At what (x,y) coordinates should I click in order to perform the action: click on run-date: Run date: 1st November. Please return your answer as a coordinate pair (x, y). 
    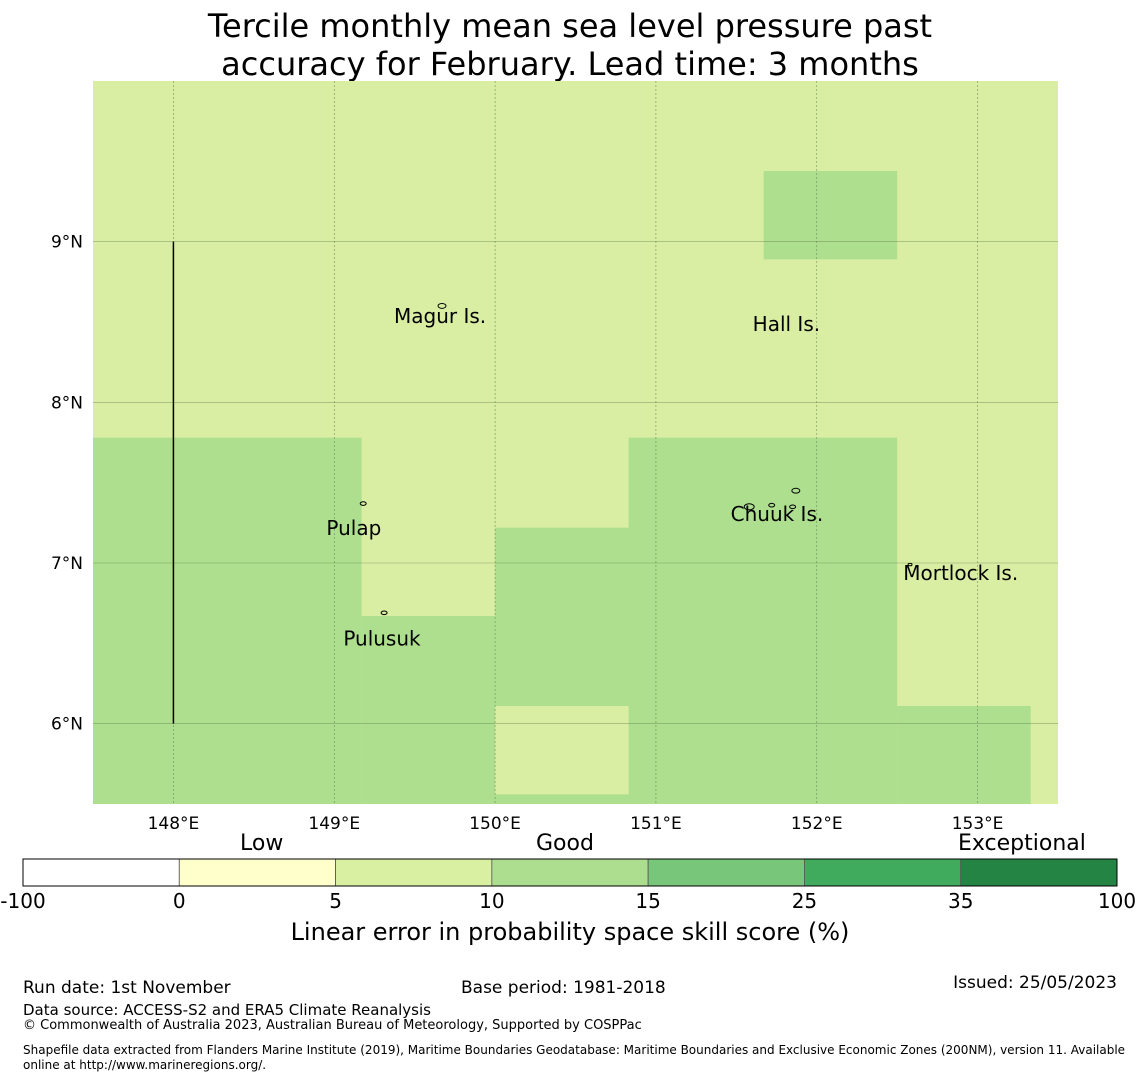
    Looking at the image, I should click on (127, 988).